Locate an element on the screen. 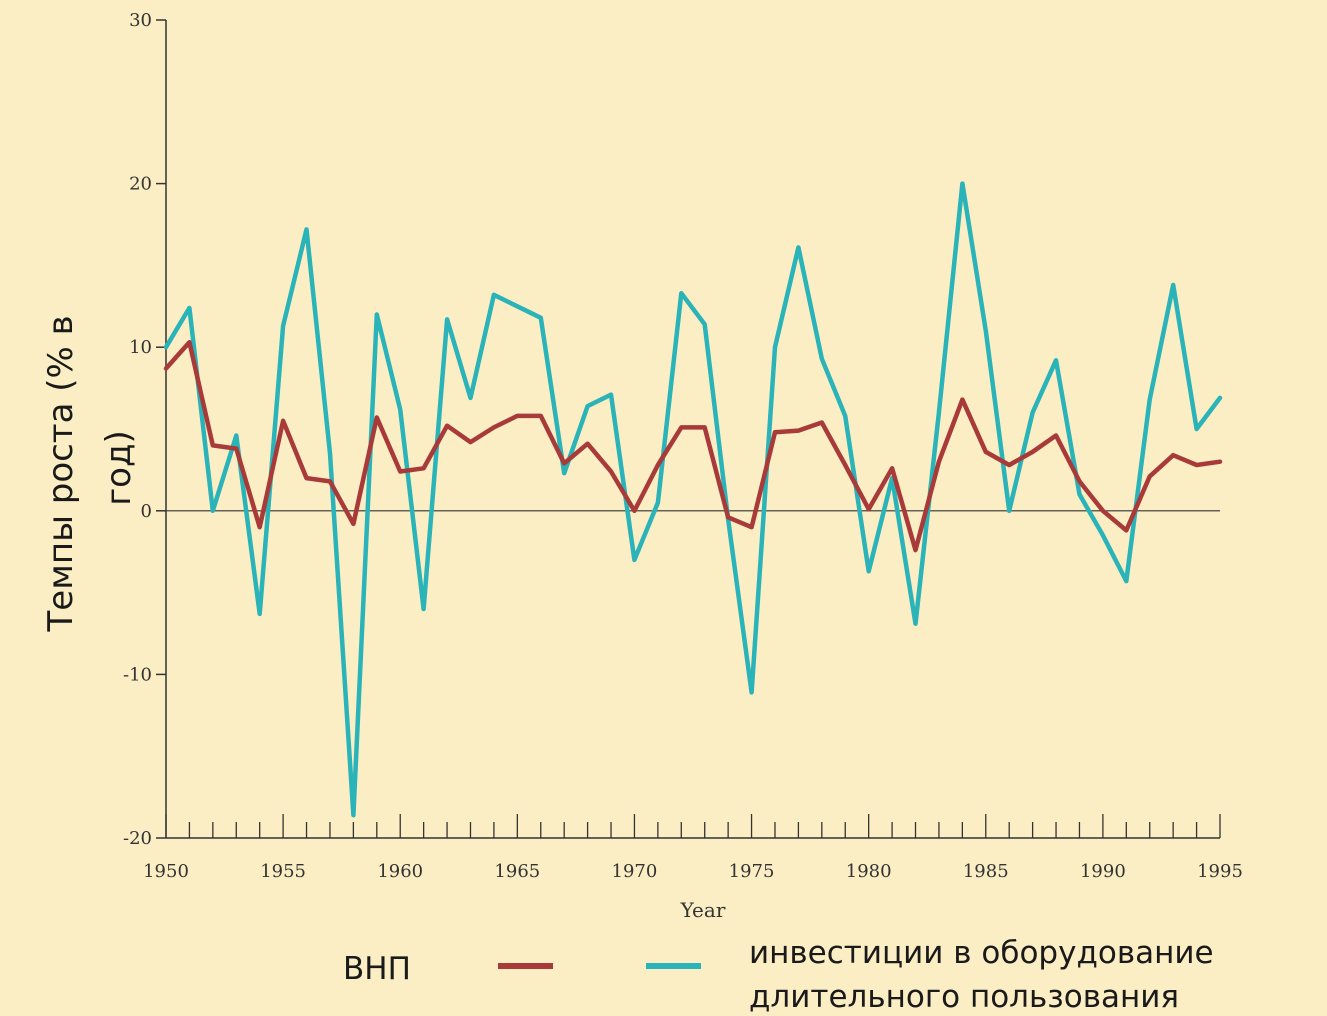 Image resolution: width=1327 pixels, height=1016 pixels. x-tick-label: 1965 is located at coordinates (517, 871).